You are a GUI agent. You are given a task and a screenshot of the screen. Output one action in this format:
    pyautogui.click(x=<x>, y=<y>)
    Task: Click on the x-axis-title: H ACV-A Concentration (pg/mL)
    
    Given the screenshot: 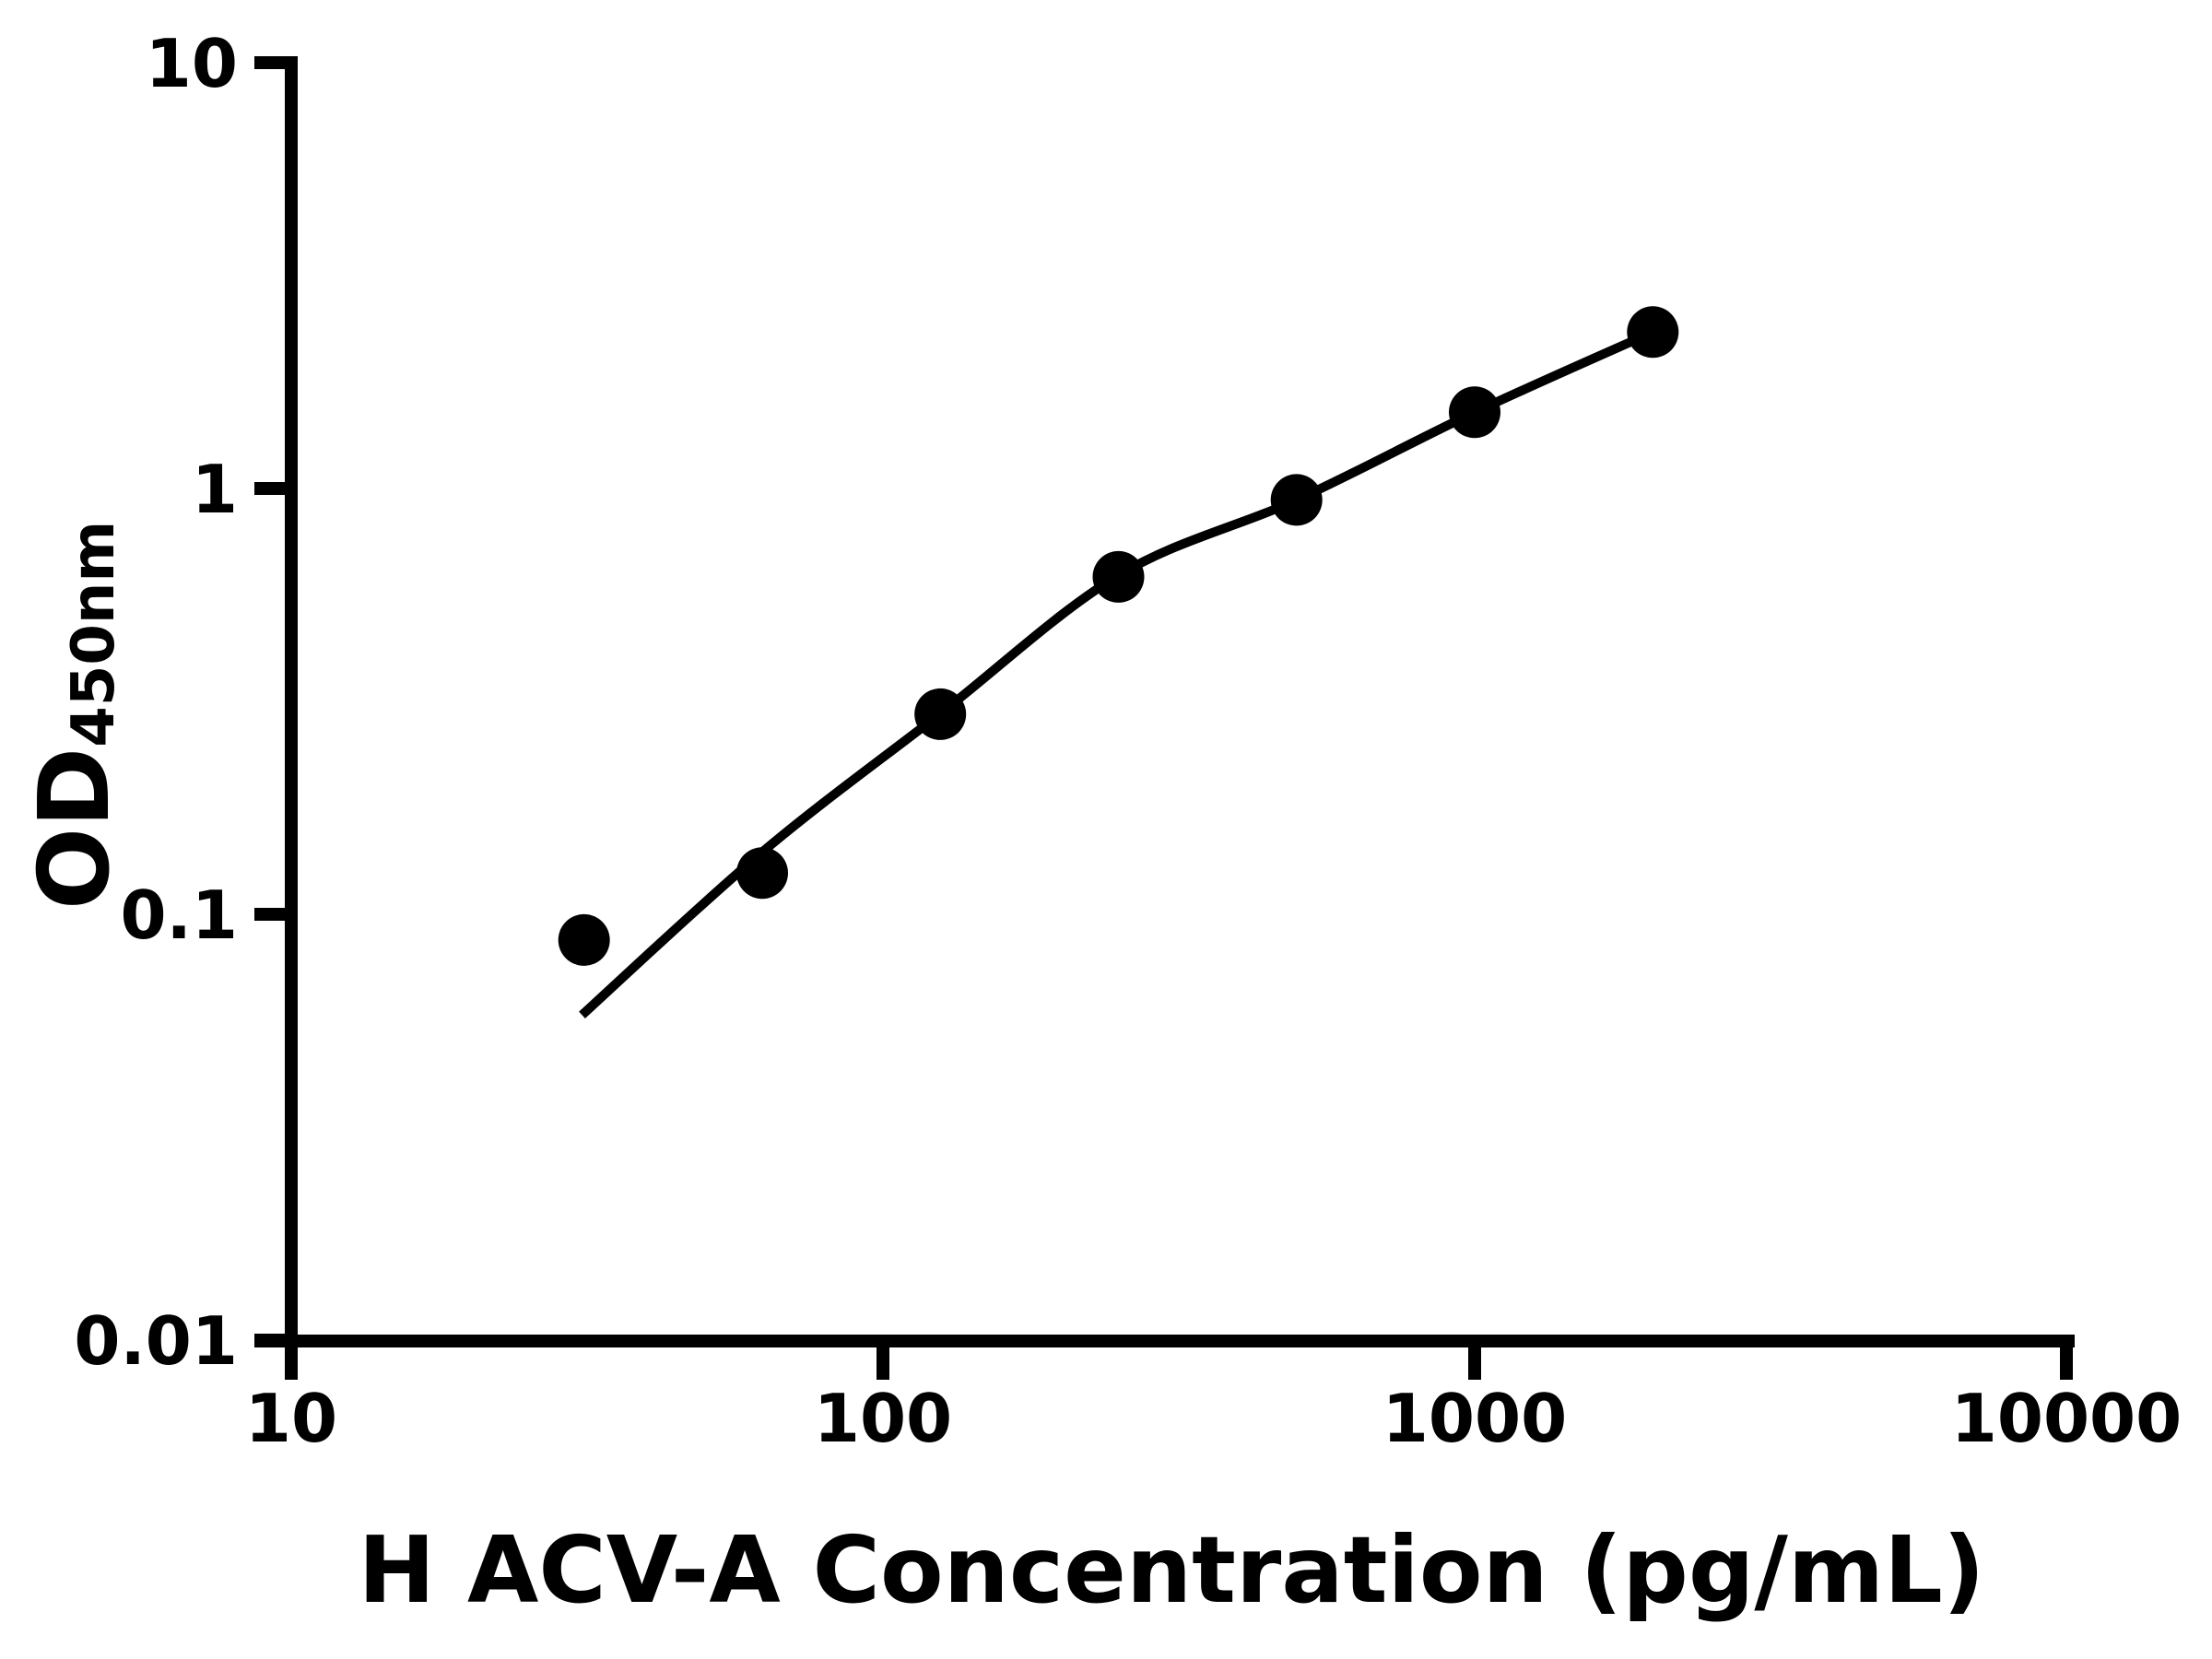 What is the action you would take?
    pyautogui.click(x=1171, y=1570)
    